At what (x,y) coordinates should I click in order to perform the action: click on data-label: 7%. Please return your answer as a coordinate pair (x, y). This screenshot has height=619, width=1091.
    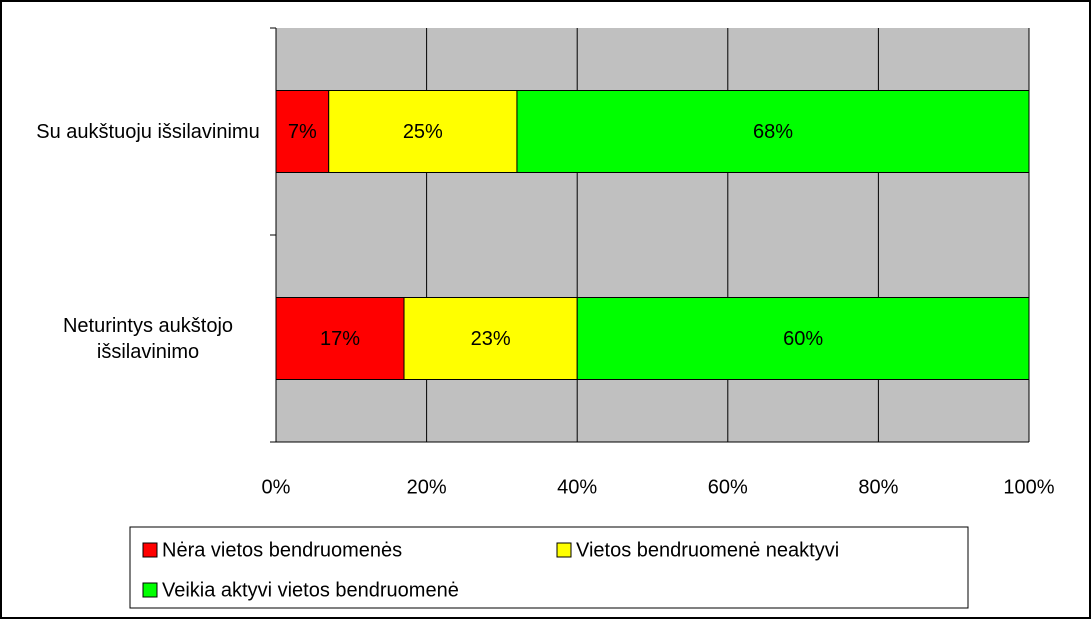
    Looking at the image, I should click on (302, 132).